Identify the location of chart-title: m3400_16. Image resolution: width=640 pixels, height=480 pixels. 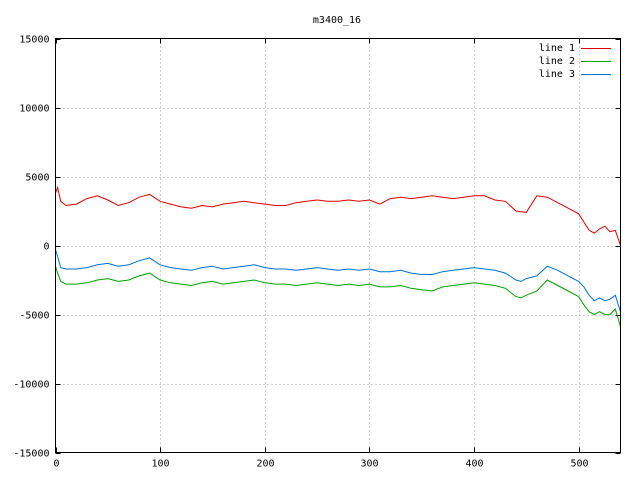
(337, 20).